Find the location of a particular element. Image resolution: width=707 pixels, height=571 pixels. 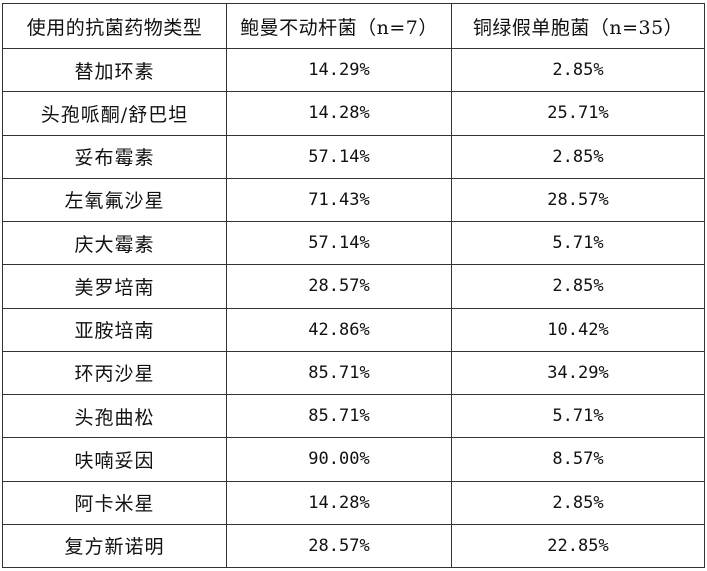

table-row: 亚胺培南 42.86% 10.42% is located at coordinates (353, 329).